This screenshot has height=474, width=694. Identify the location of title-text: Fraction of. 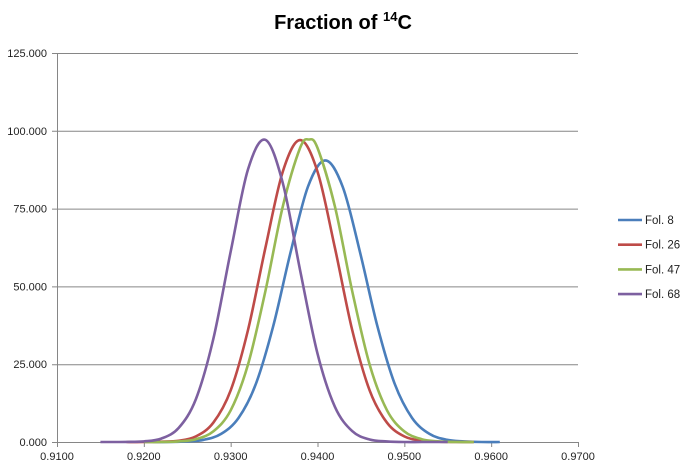
(328, 23).